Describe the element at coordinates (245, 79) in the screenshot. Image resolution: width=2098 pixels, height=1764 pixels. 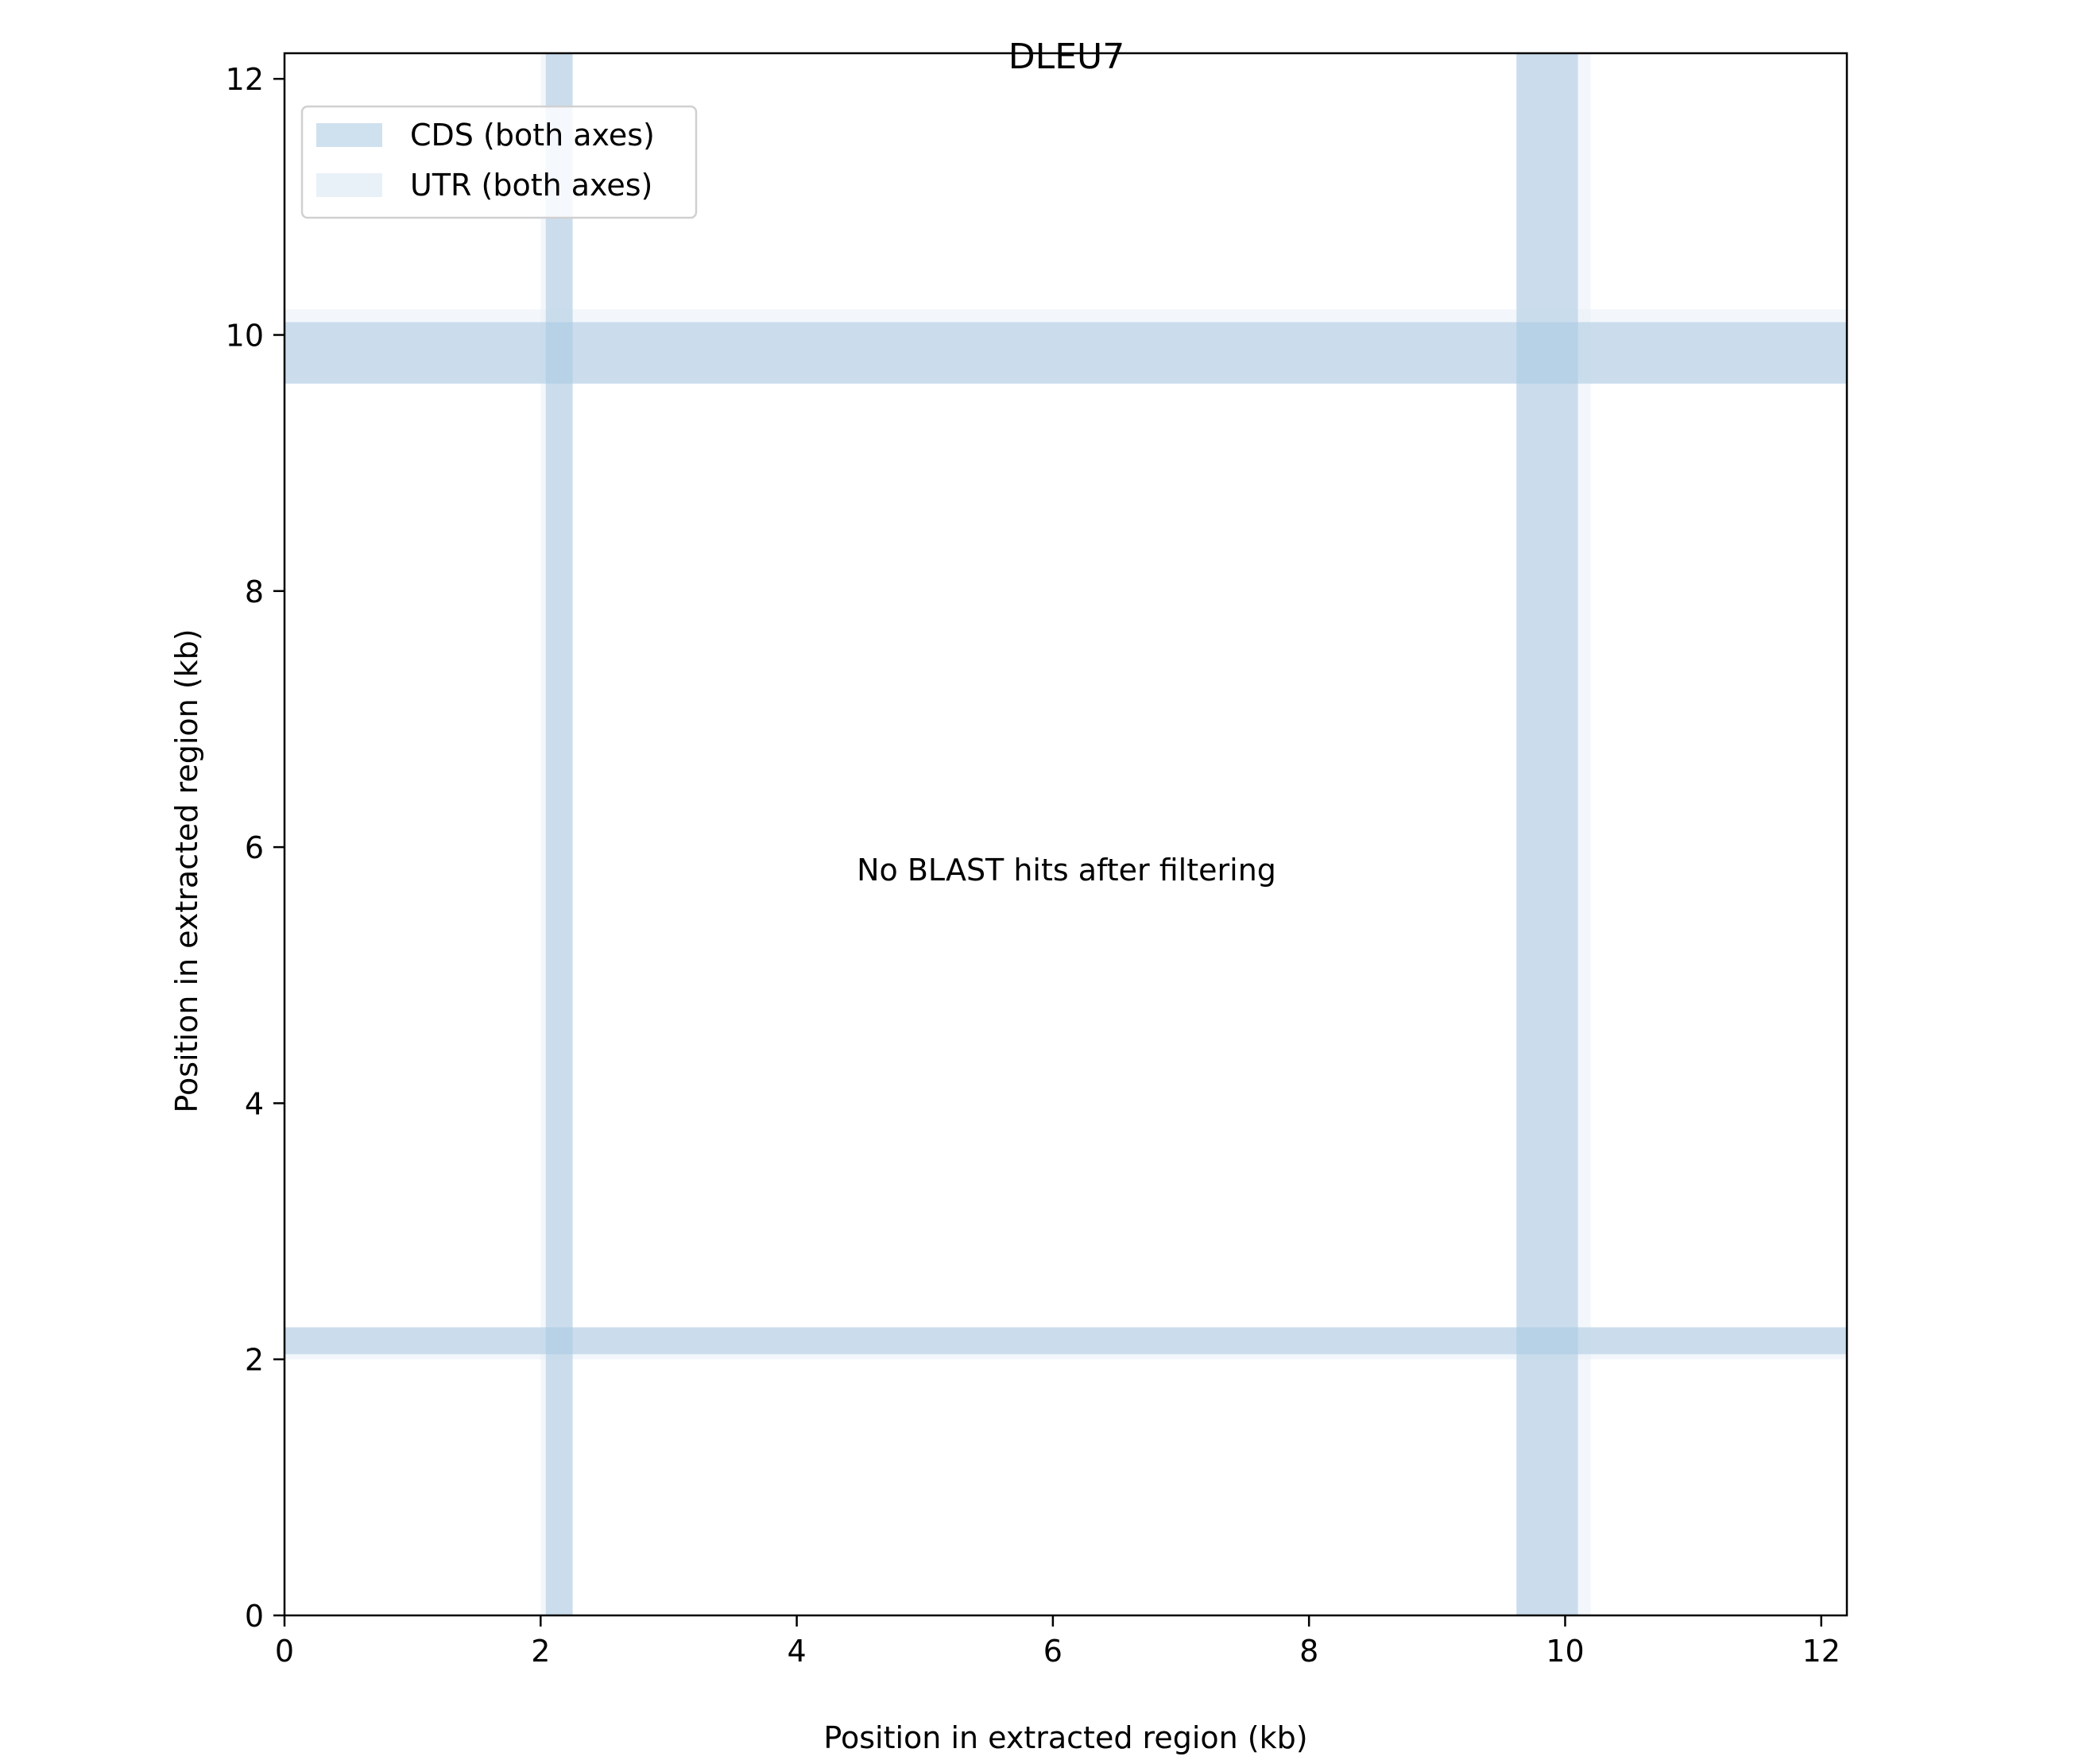
I see `y-tick-label: 12` at that location.